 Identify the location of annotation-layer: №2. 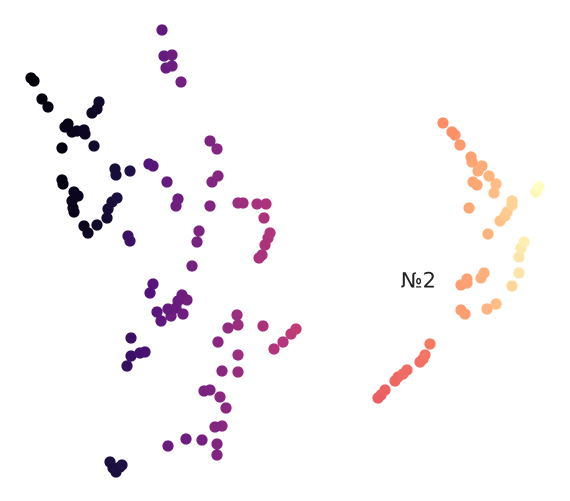
(418, 281).